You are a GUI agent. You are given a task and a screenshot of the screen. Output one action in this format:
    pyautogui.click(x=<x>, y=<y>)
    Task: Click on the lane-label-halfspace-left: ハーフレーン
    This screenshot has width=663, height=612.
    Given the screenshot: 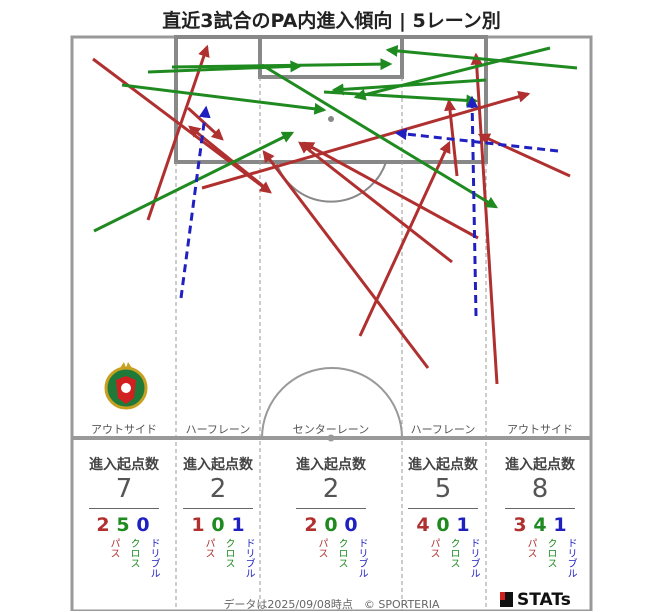 What is the action you would take?
    pyautogui.click(x=218, y=429)
    